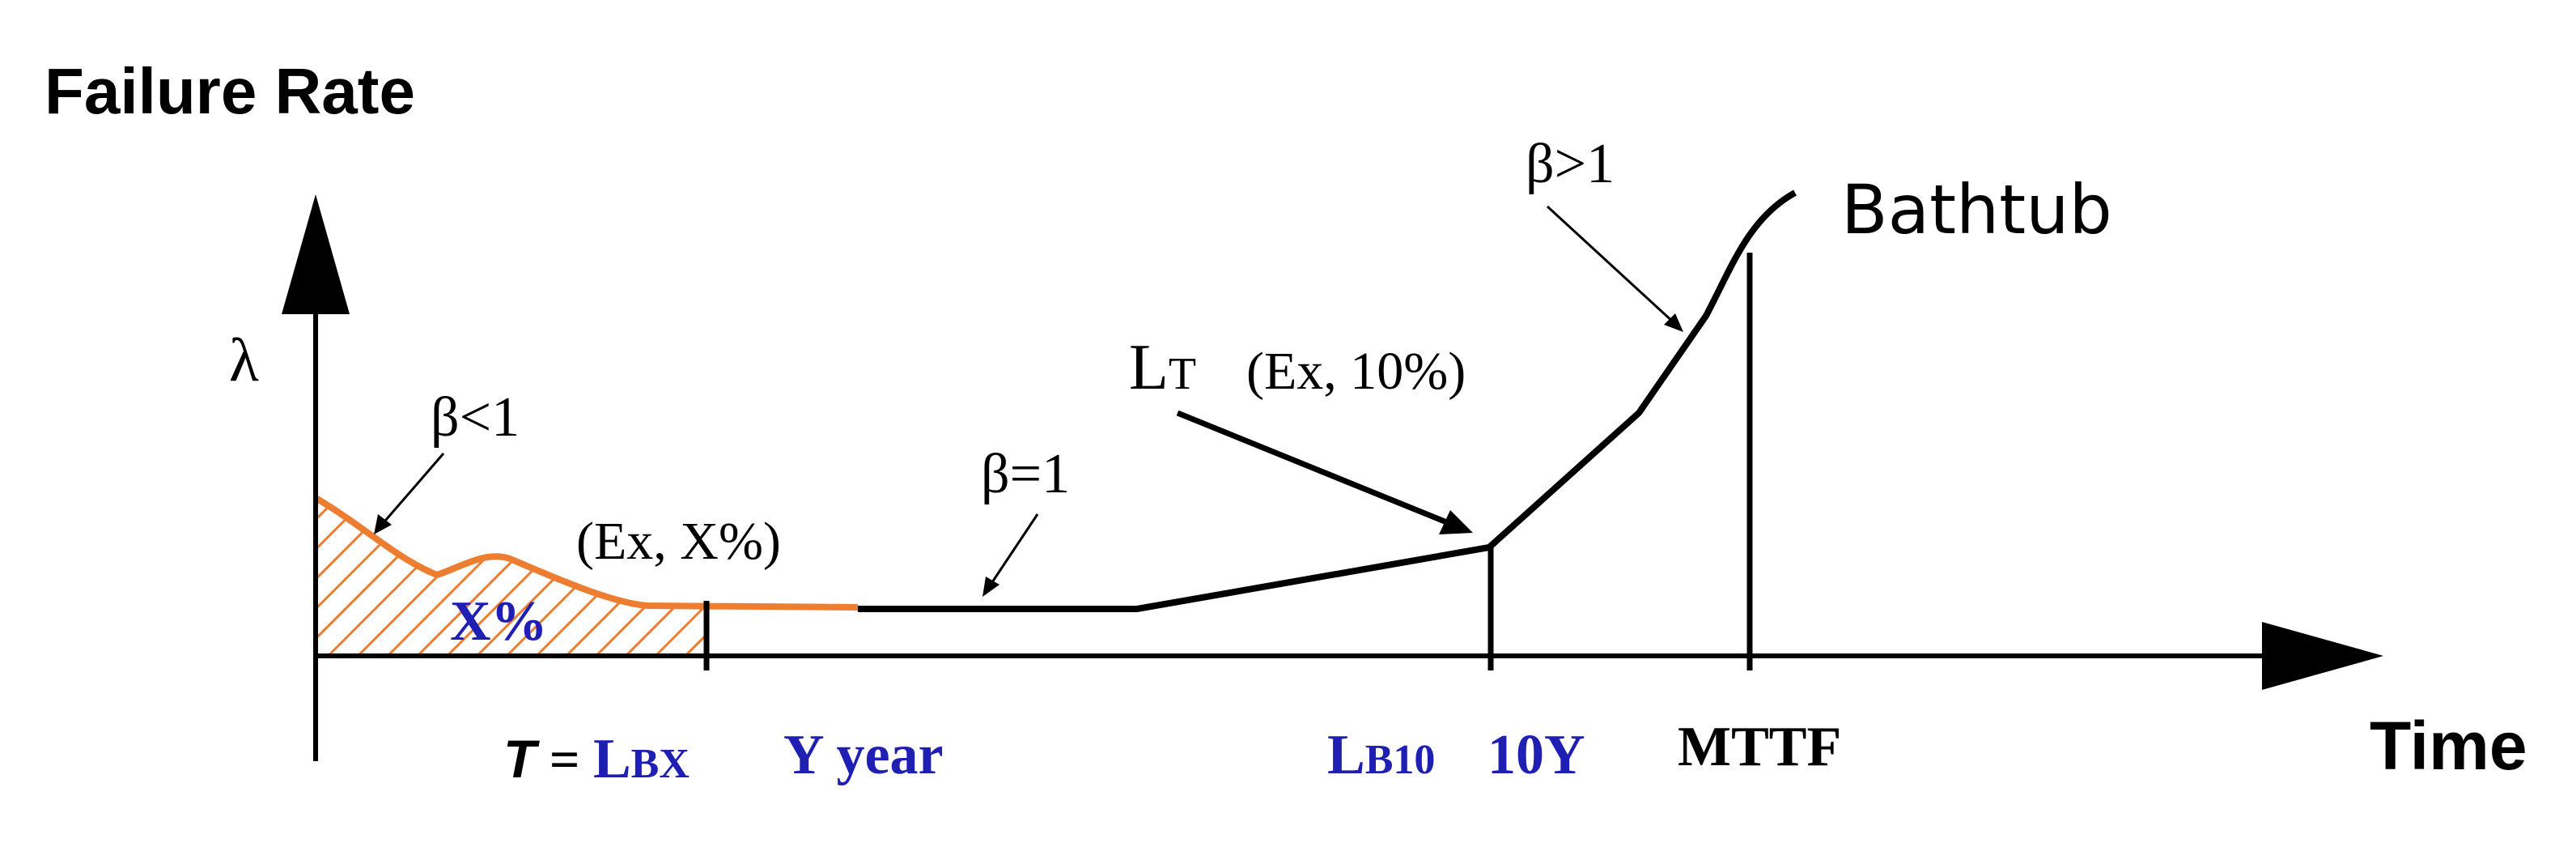  I want to click on beta-eq-label: β=1, so click(1025, 474).